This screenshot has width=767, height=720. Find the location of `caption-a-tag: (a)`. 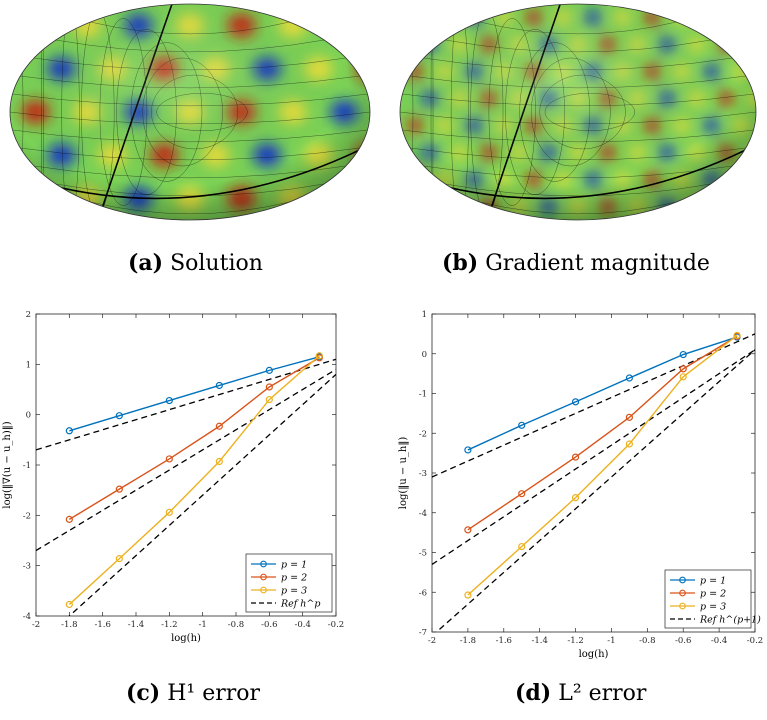

caption-a-tag: (a) is located at coordinates (146, 263).